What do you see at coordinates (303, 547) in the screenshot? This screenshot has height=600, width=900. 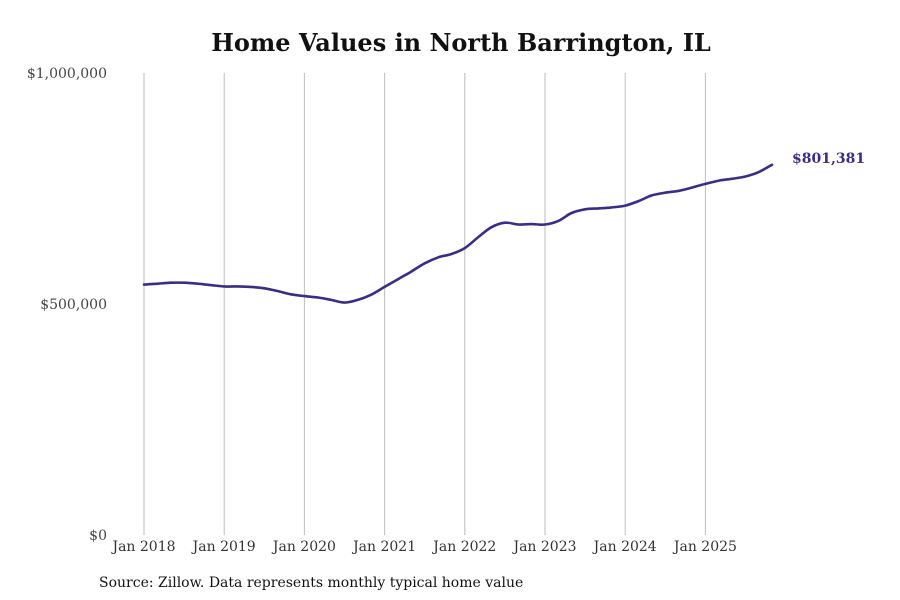 I see `x-tick-label: Jan 2020` at bounding box center [303, 547].